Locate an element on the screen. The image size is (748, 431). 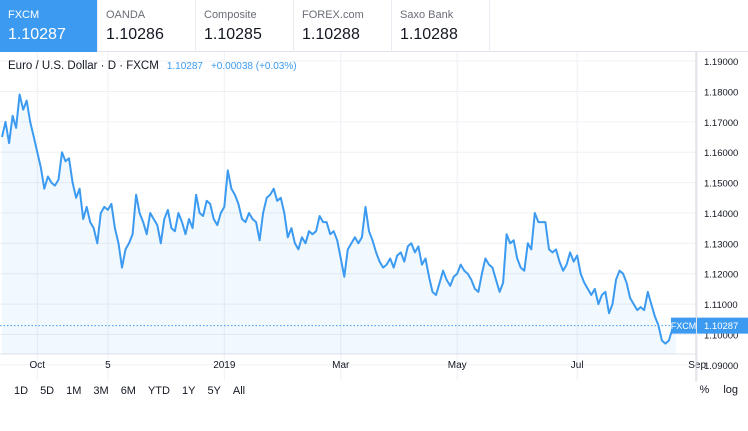
tab-price: 1.10285 is located at coordinates (233, 34).